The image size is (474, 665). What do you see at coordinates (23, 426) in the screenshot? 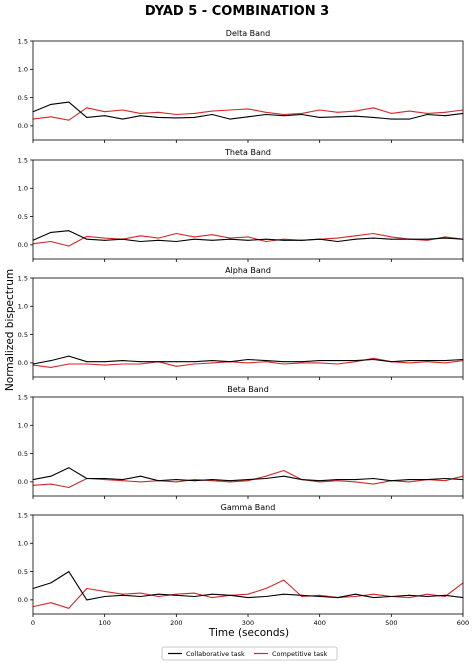
I see `panel-4-ytick-label: 1.0` at bounding box center [23, 426].